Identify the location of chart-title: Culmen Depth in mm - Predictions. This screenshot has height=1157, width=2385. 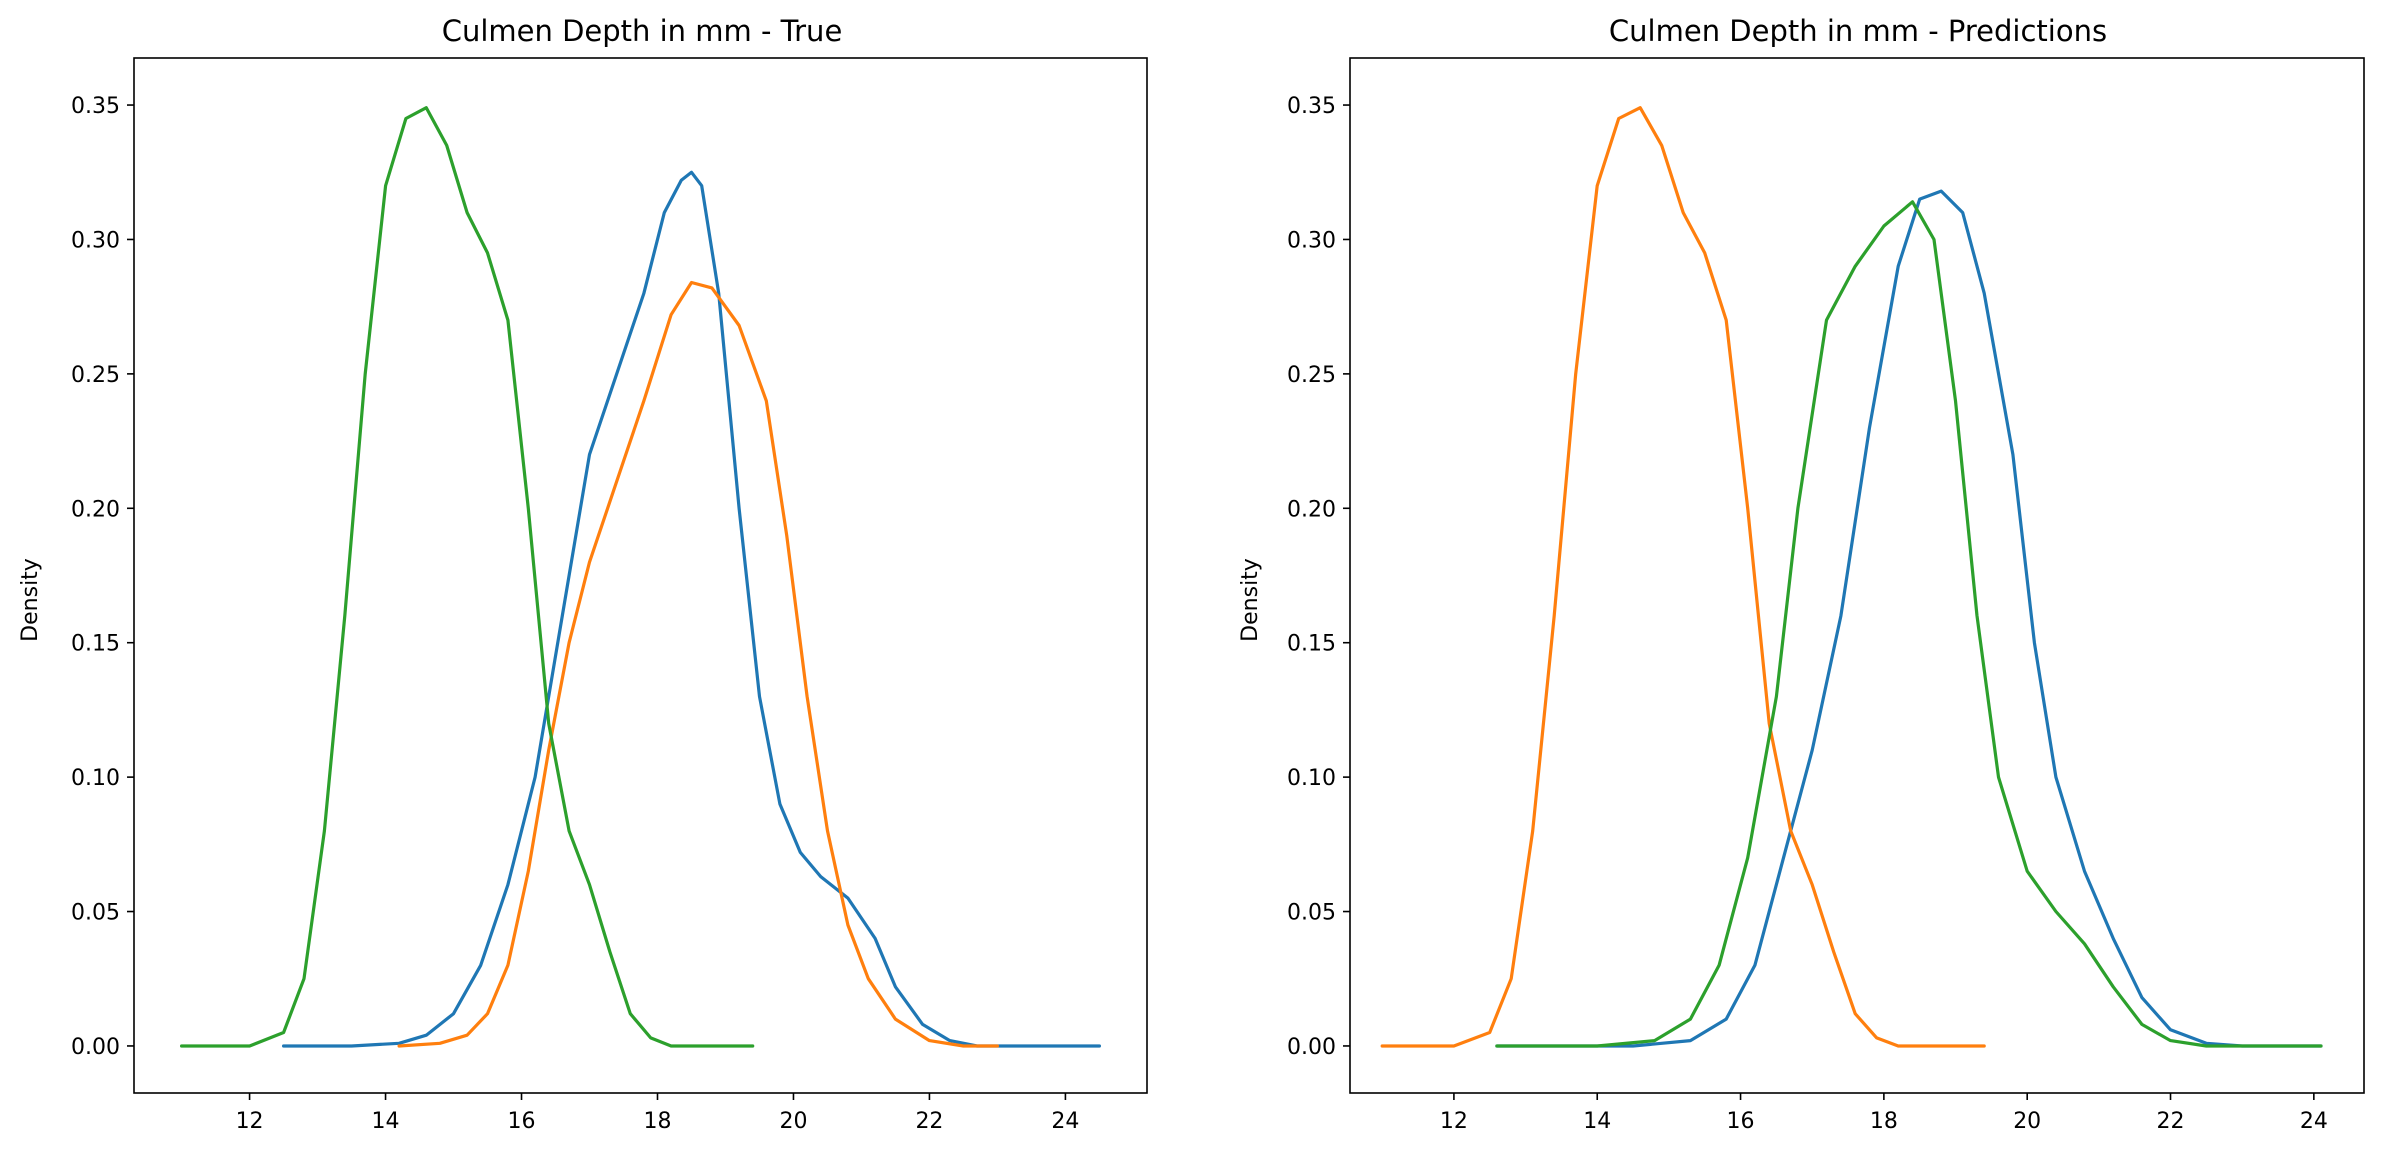
(1858, 31).